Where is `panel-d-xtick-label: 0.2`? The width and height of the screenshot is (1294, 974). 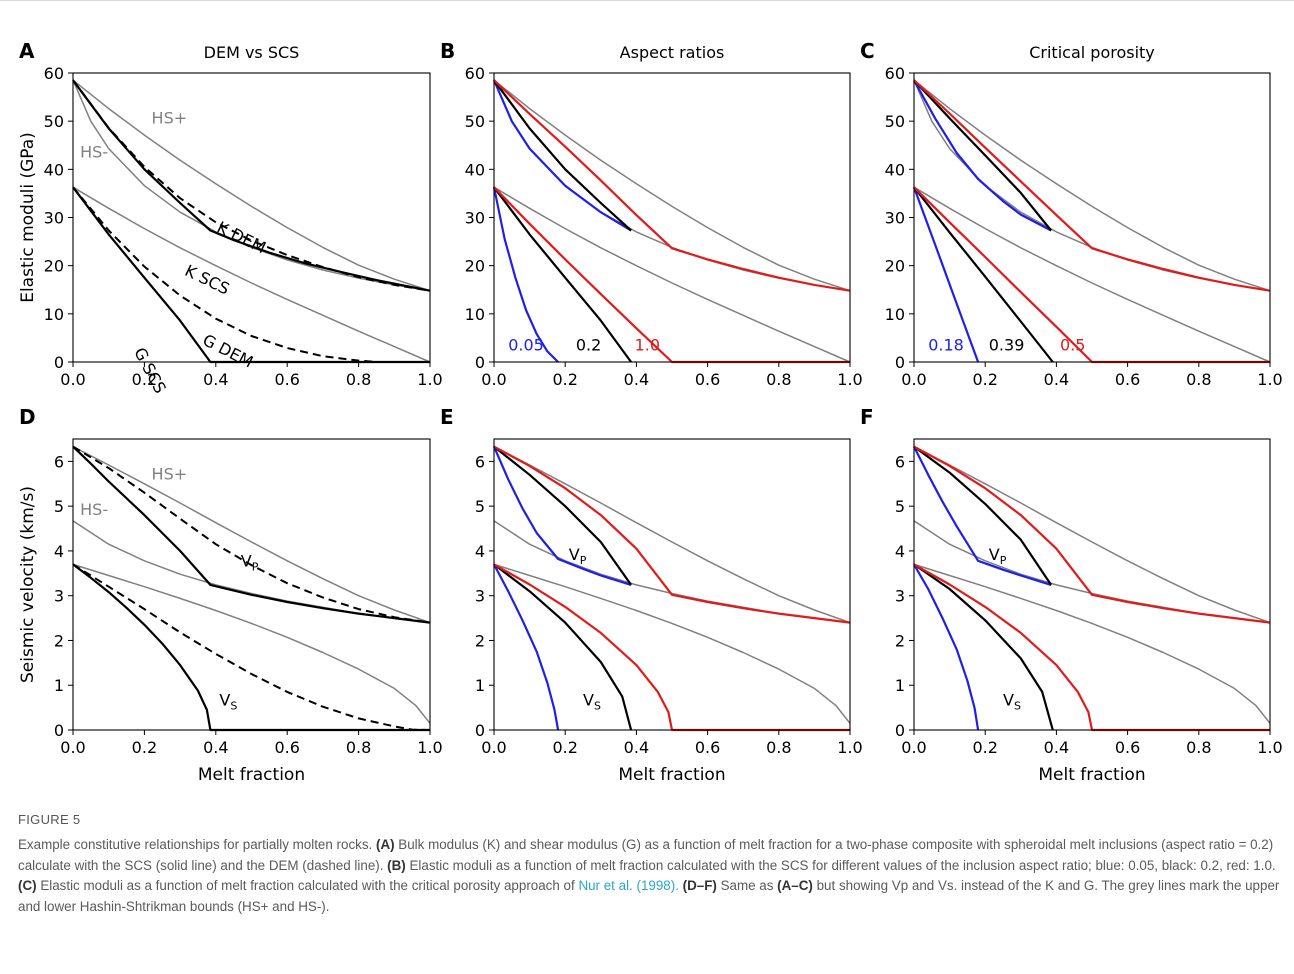 panel-d-xtick-label: 0.2 is located at coordinates (144, 747).